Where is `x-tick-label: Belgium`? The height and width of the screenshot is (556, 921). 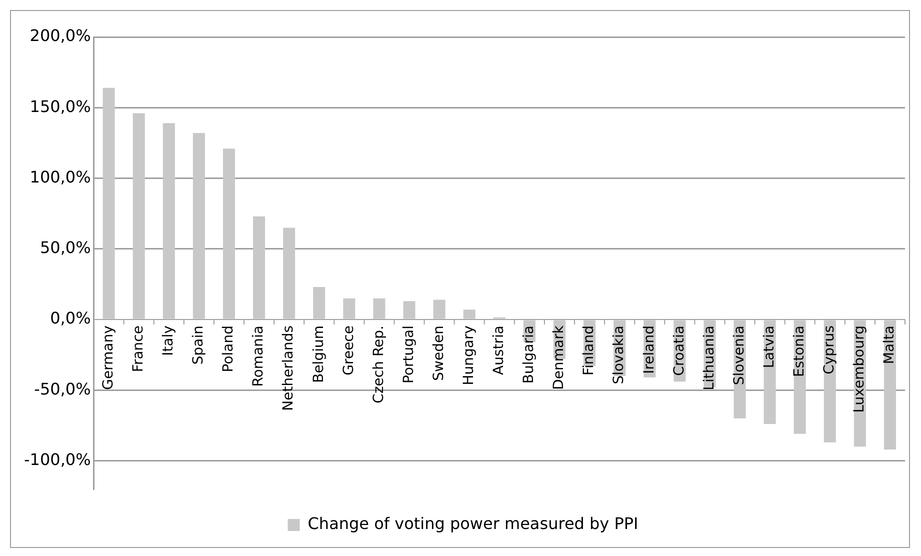
x-tick-label: Belgium is located at coordinates (318, 354).